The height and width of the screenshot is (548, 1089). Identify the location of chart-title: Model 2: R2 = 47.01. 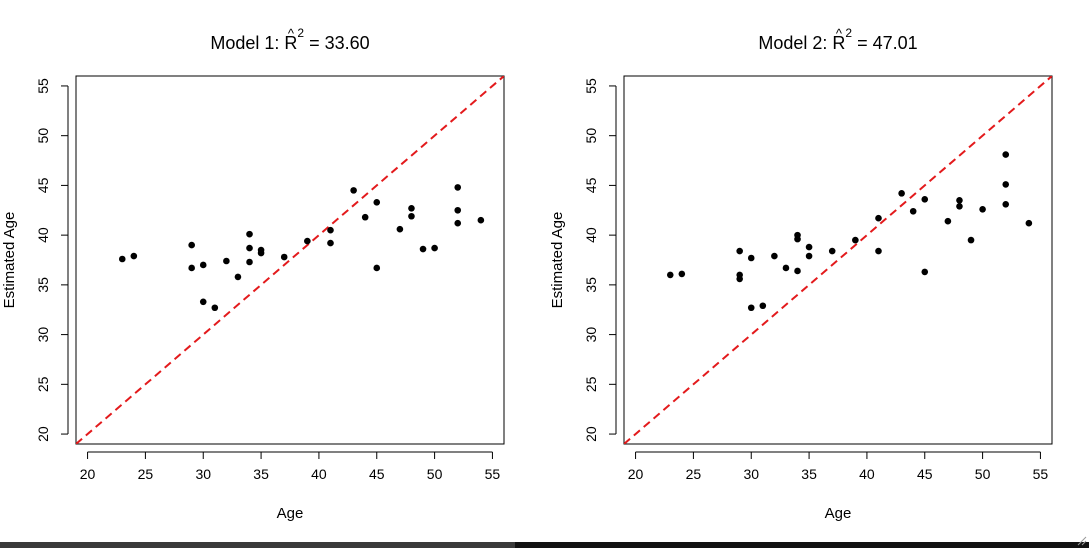
(837, 39).